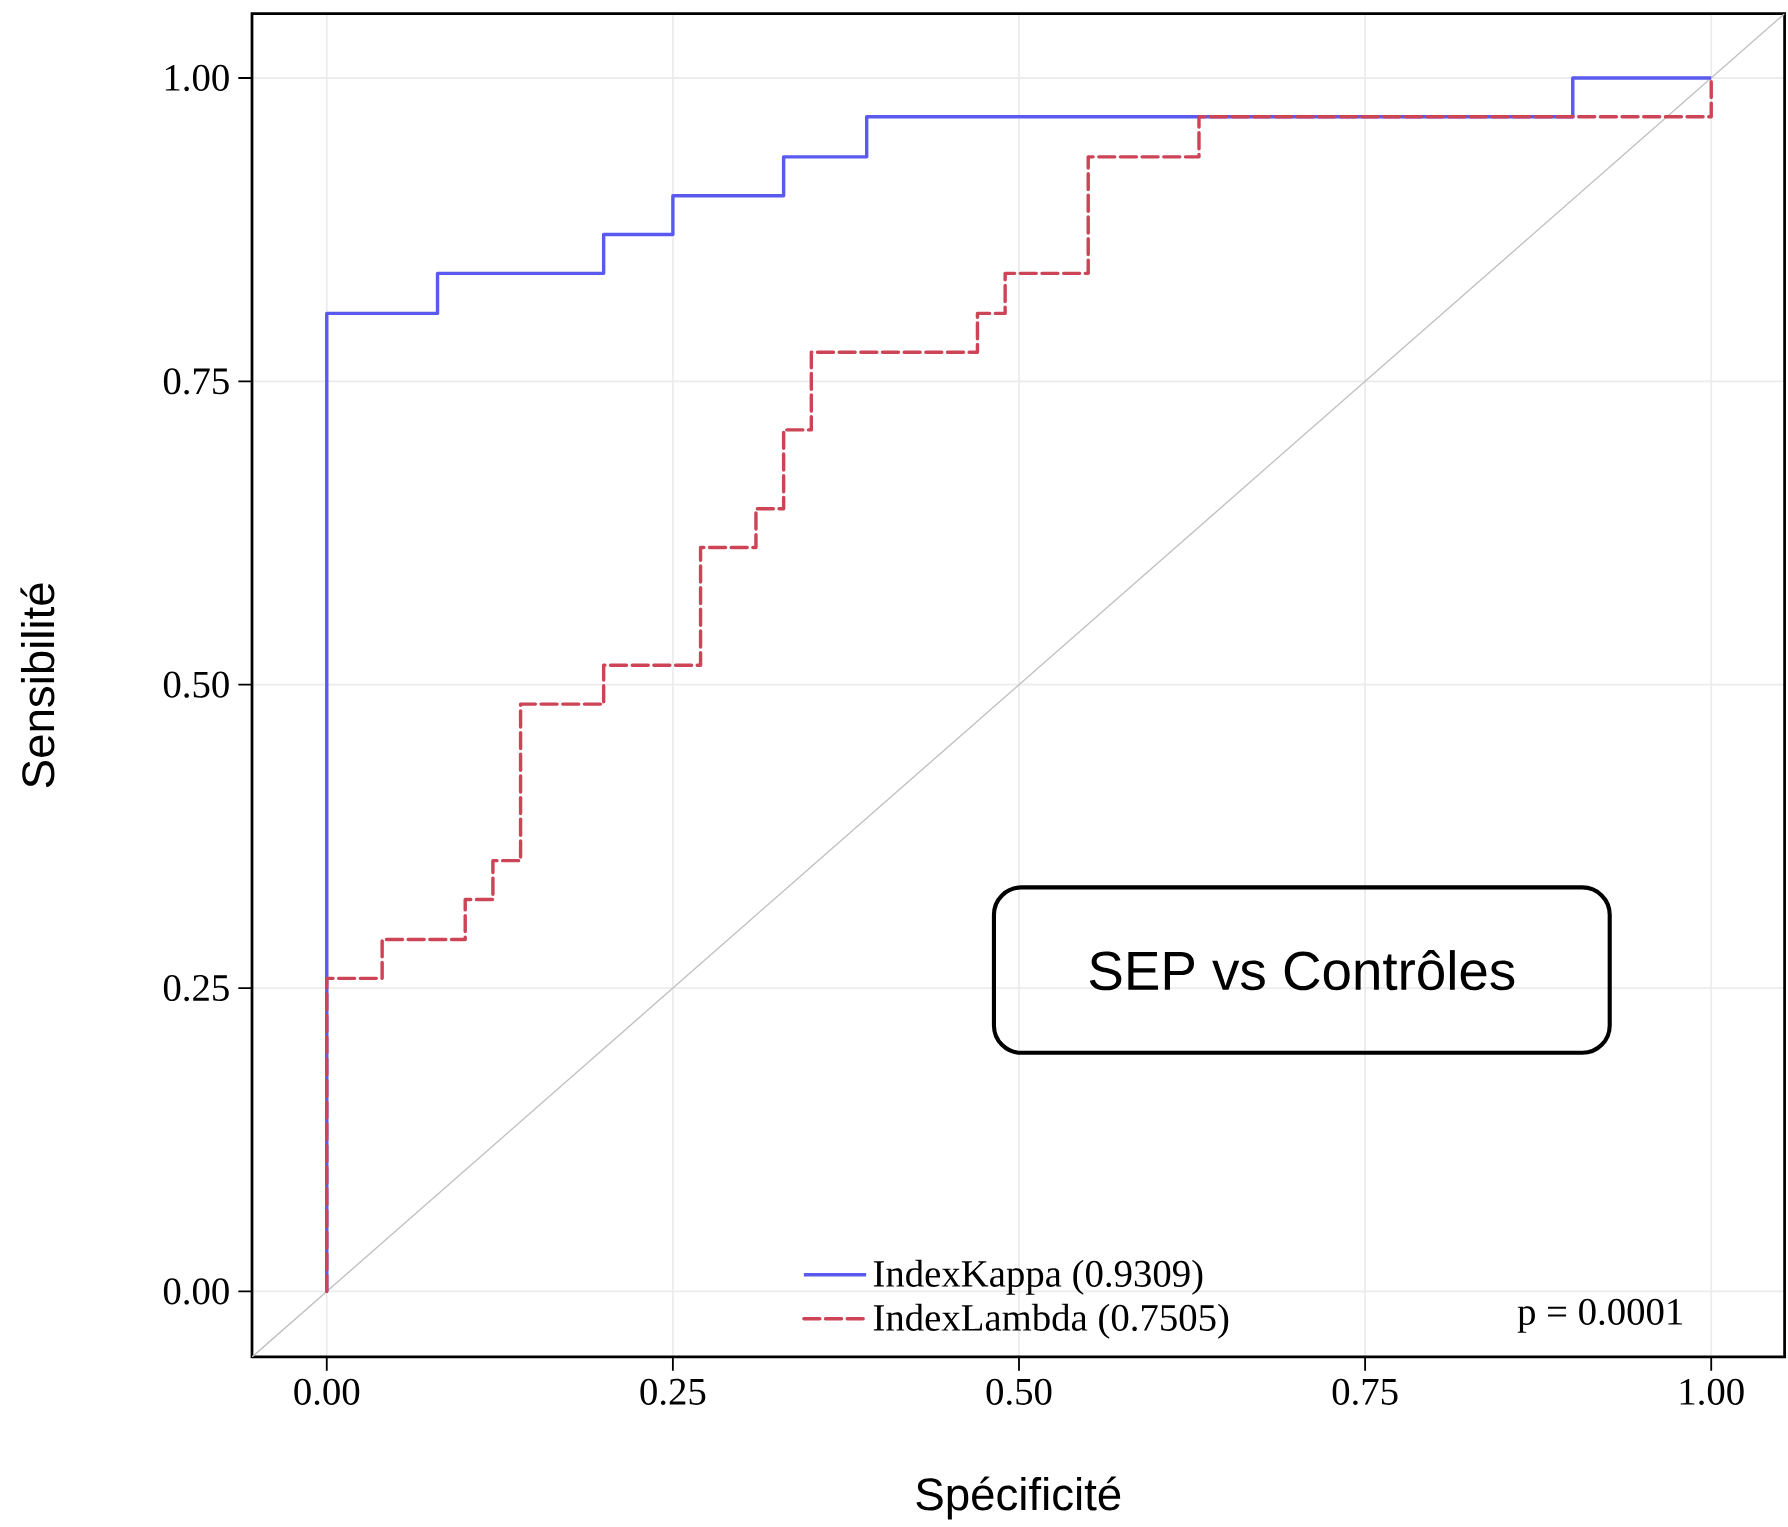 This screenshot has height=1527, width=1788. Describe the element at coordinates (1712, 1391) in the screenshot. I see `x-tick-label: 1.00` at that location.